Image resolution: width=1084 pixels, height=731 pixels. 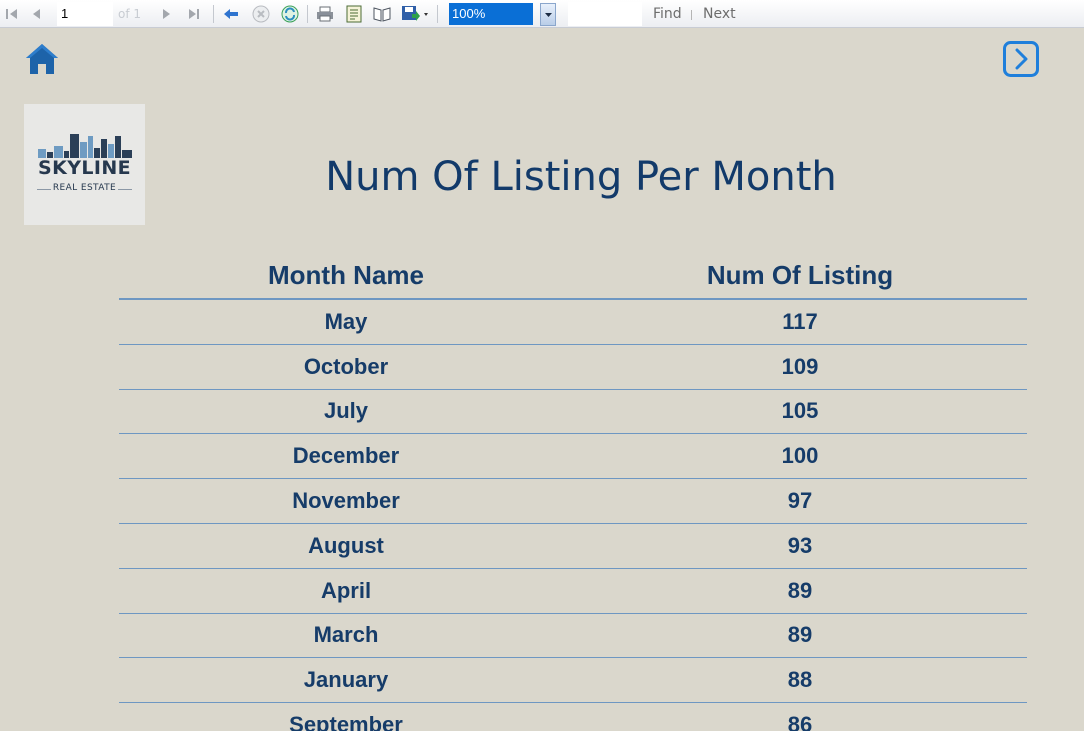 What do you see at coordinates (573, 412) in the screenshot?
I see `table-row: July 105` at bounding box center [573, 412].